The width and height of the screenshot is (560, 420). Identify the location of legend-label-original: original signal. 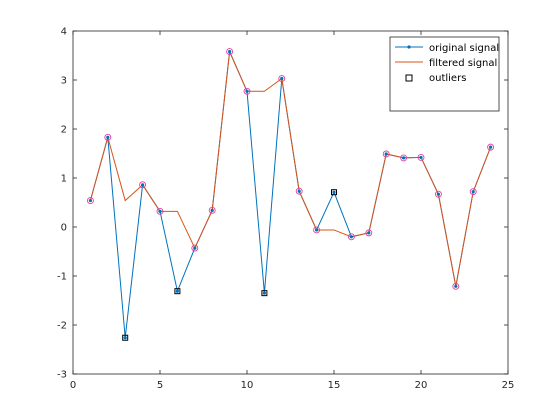
(464, 48).